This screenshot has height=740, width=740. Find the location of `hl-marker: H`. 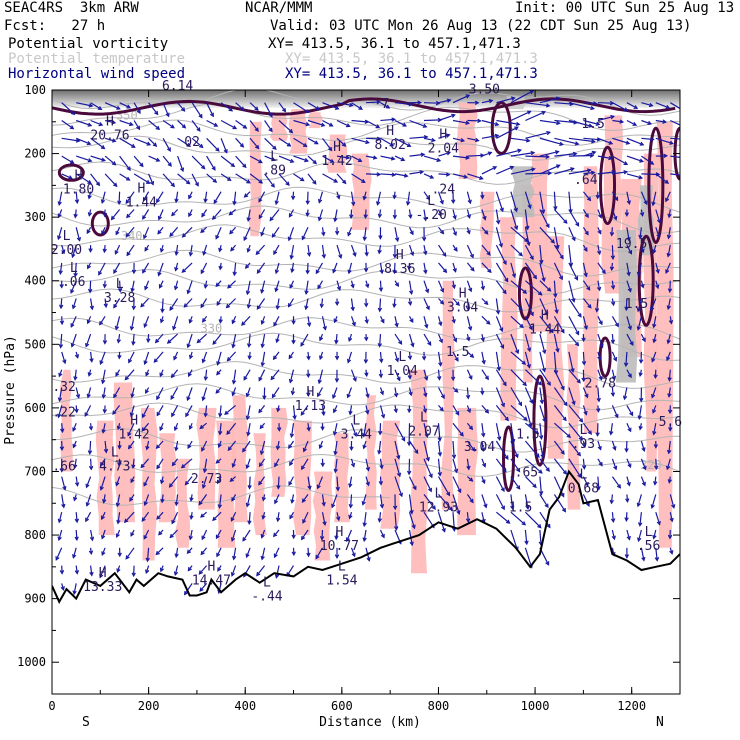

hl-marker: H is located at coordinates (390, 131).